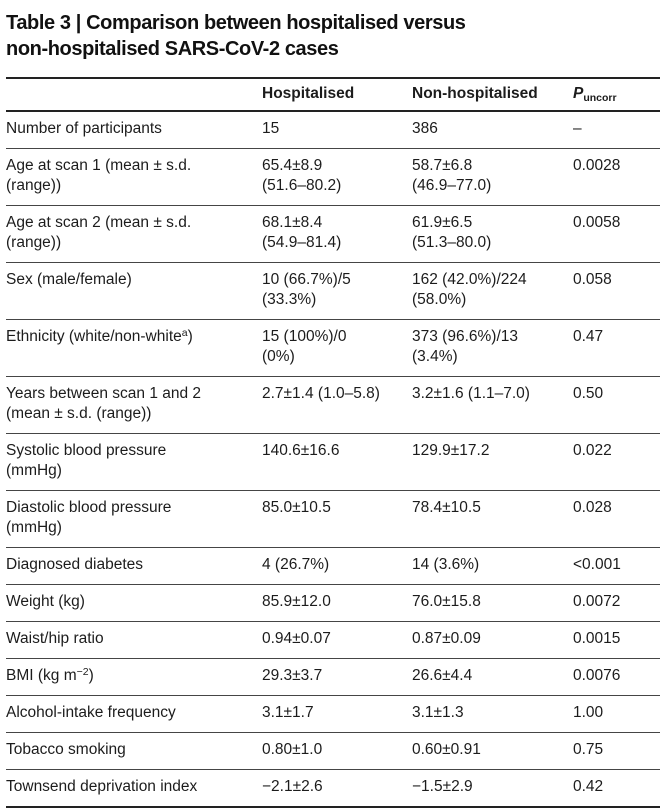  I want to click on cell-hospitalised: 15, so click(337, 129).